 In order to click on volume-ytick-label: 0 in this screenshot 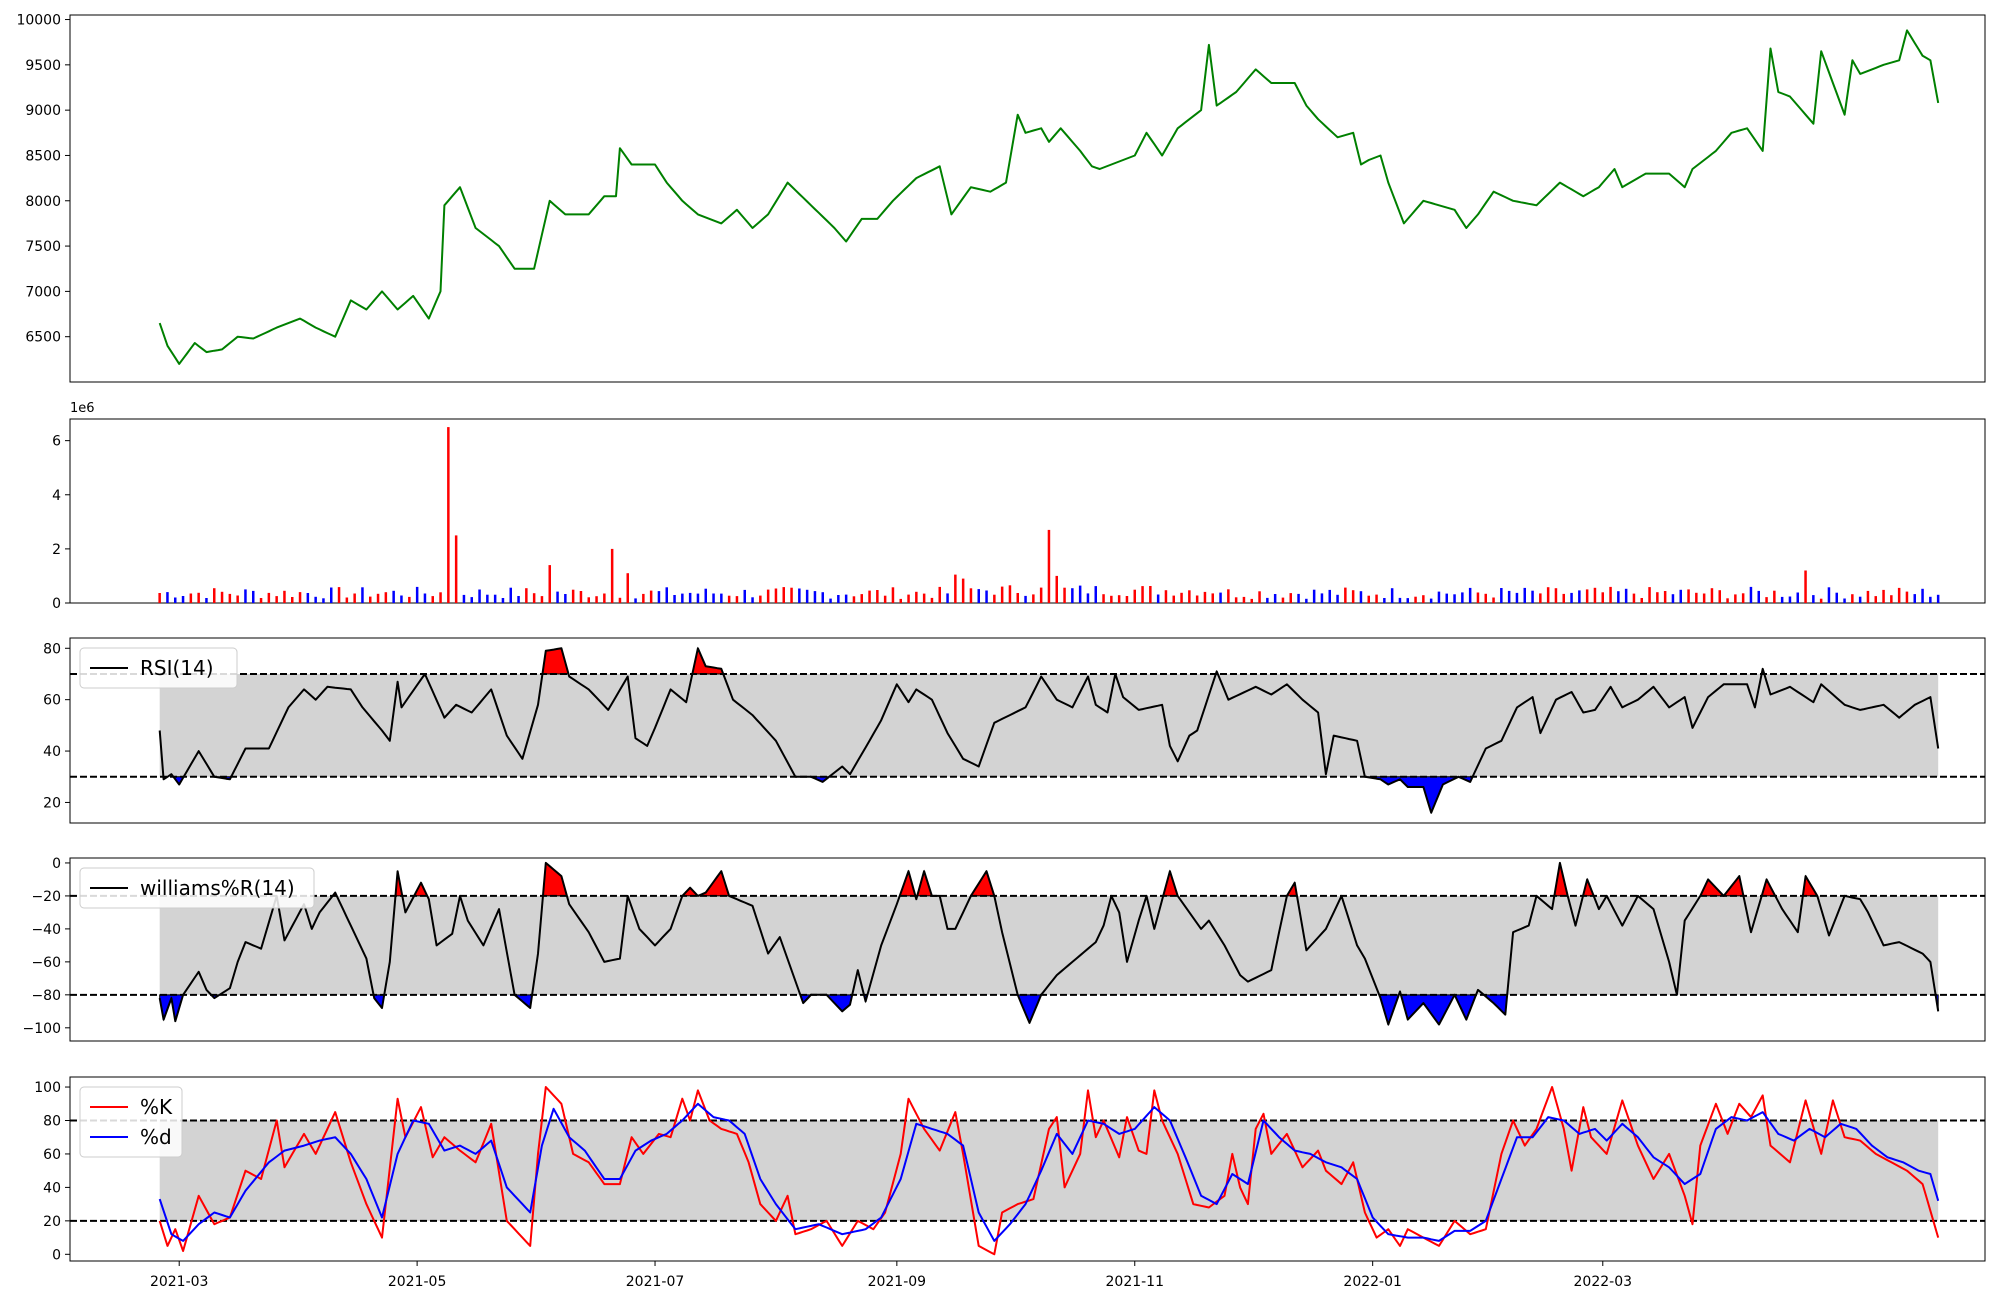, I will do `click(56, 604)`.